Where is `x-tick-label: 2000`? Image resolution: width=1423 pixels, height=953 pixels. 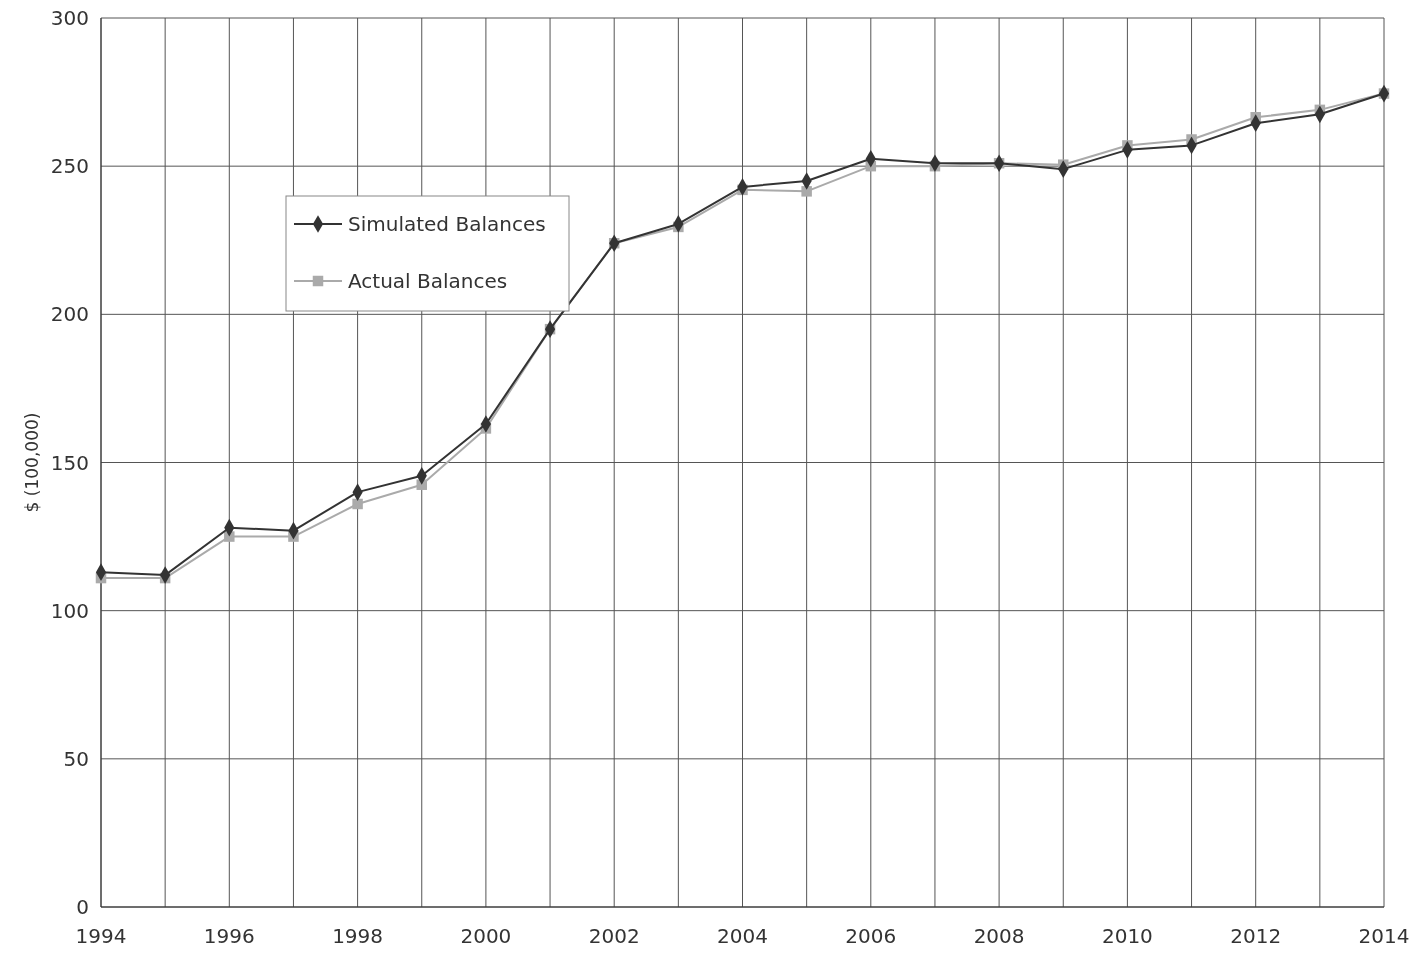 x-tick-label: 2000 is located at coordinates (486, 936).